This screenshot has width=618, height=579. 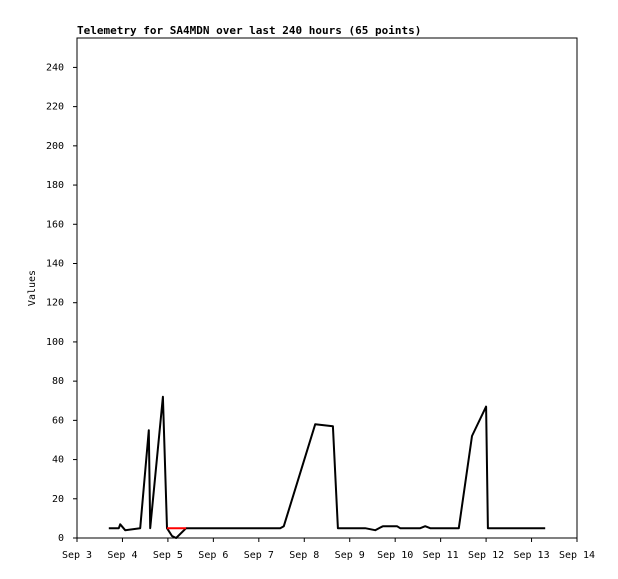 I want to click on y-tick-label: 140, so click(x=55, y=263).